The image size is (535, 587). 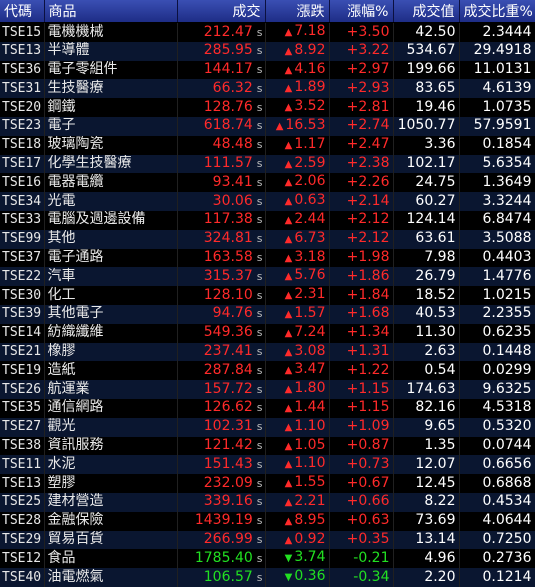 I want to click on row-change: ▲ 8.92, so click(x=297, y=51).